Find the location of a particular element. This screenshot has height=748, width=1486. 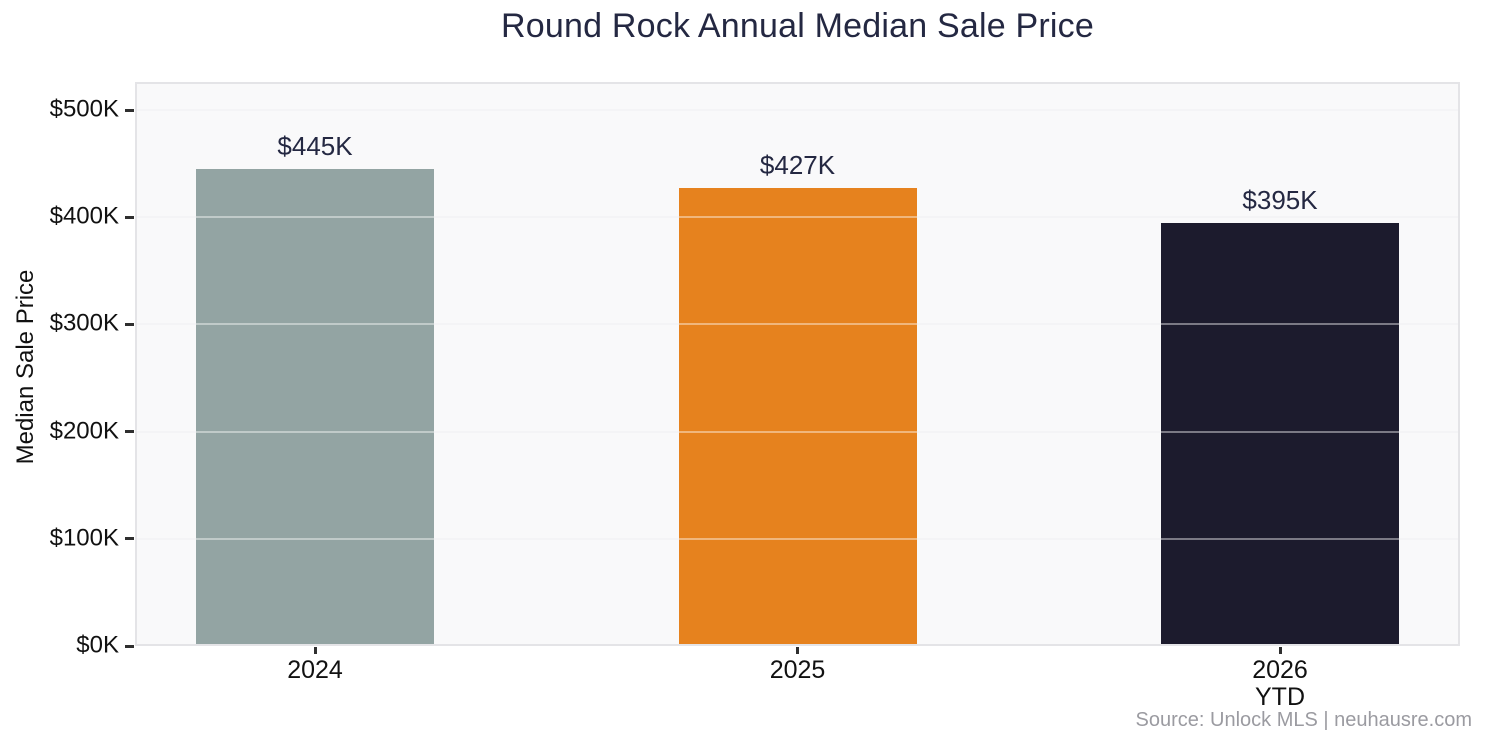

x-tick-label: 2025 is located at coordinates (797, 670).